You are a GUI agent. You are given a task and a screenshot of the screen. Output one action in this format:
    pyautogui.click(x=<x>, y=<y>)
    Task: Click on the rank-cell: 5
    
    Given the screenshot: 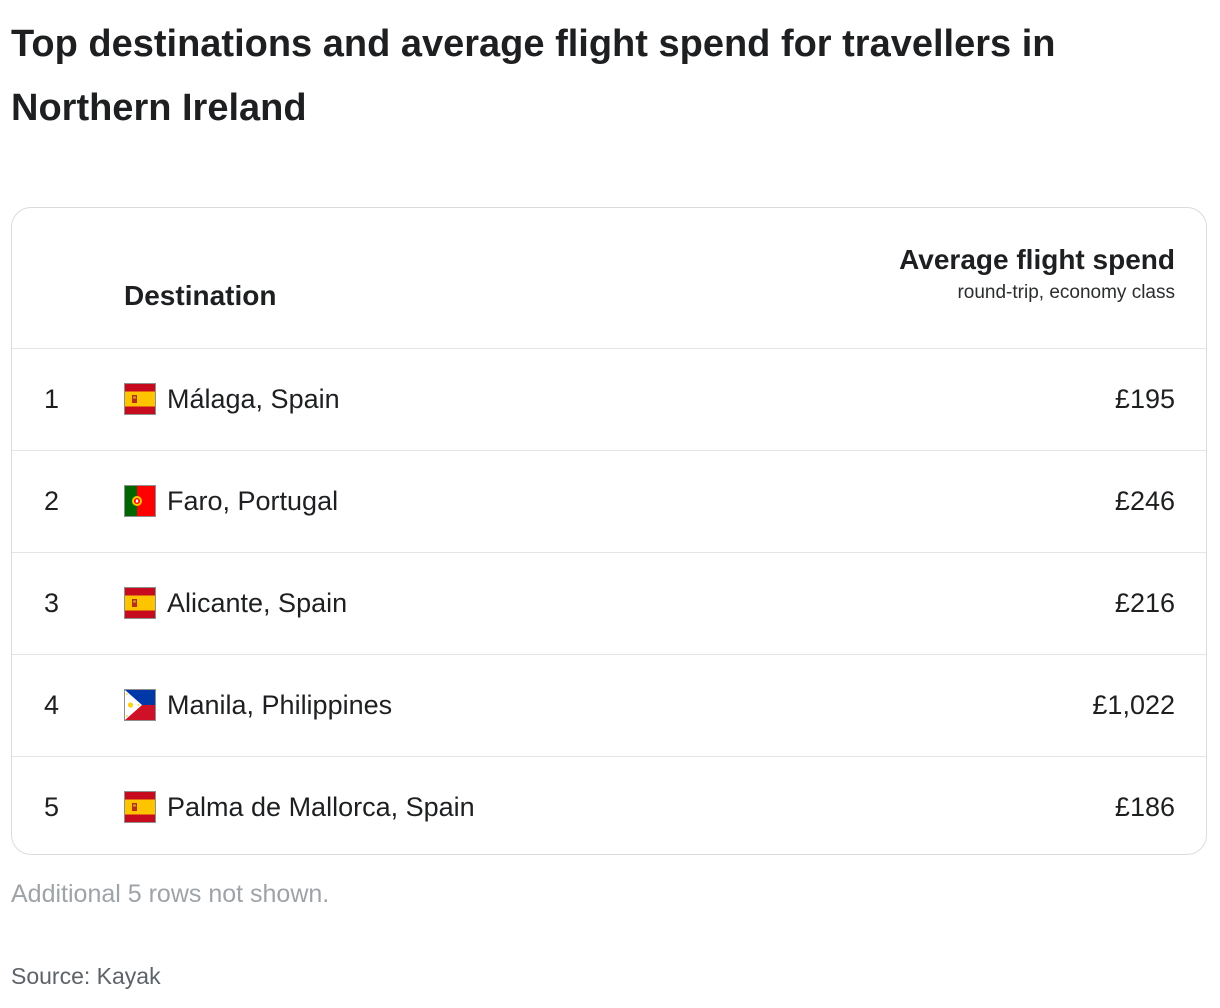 What is the action you would take?
    pyautogui.click(x=52, y=807)
    